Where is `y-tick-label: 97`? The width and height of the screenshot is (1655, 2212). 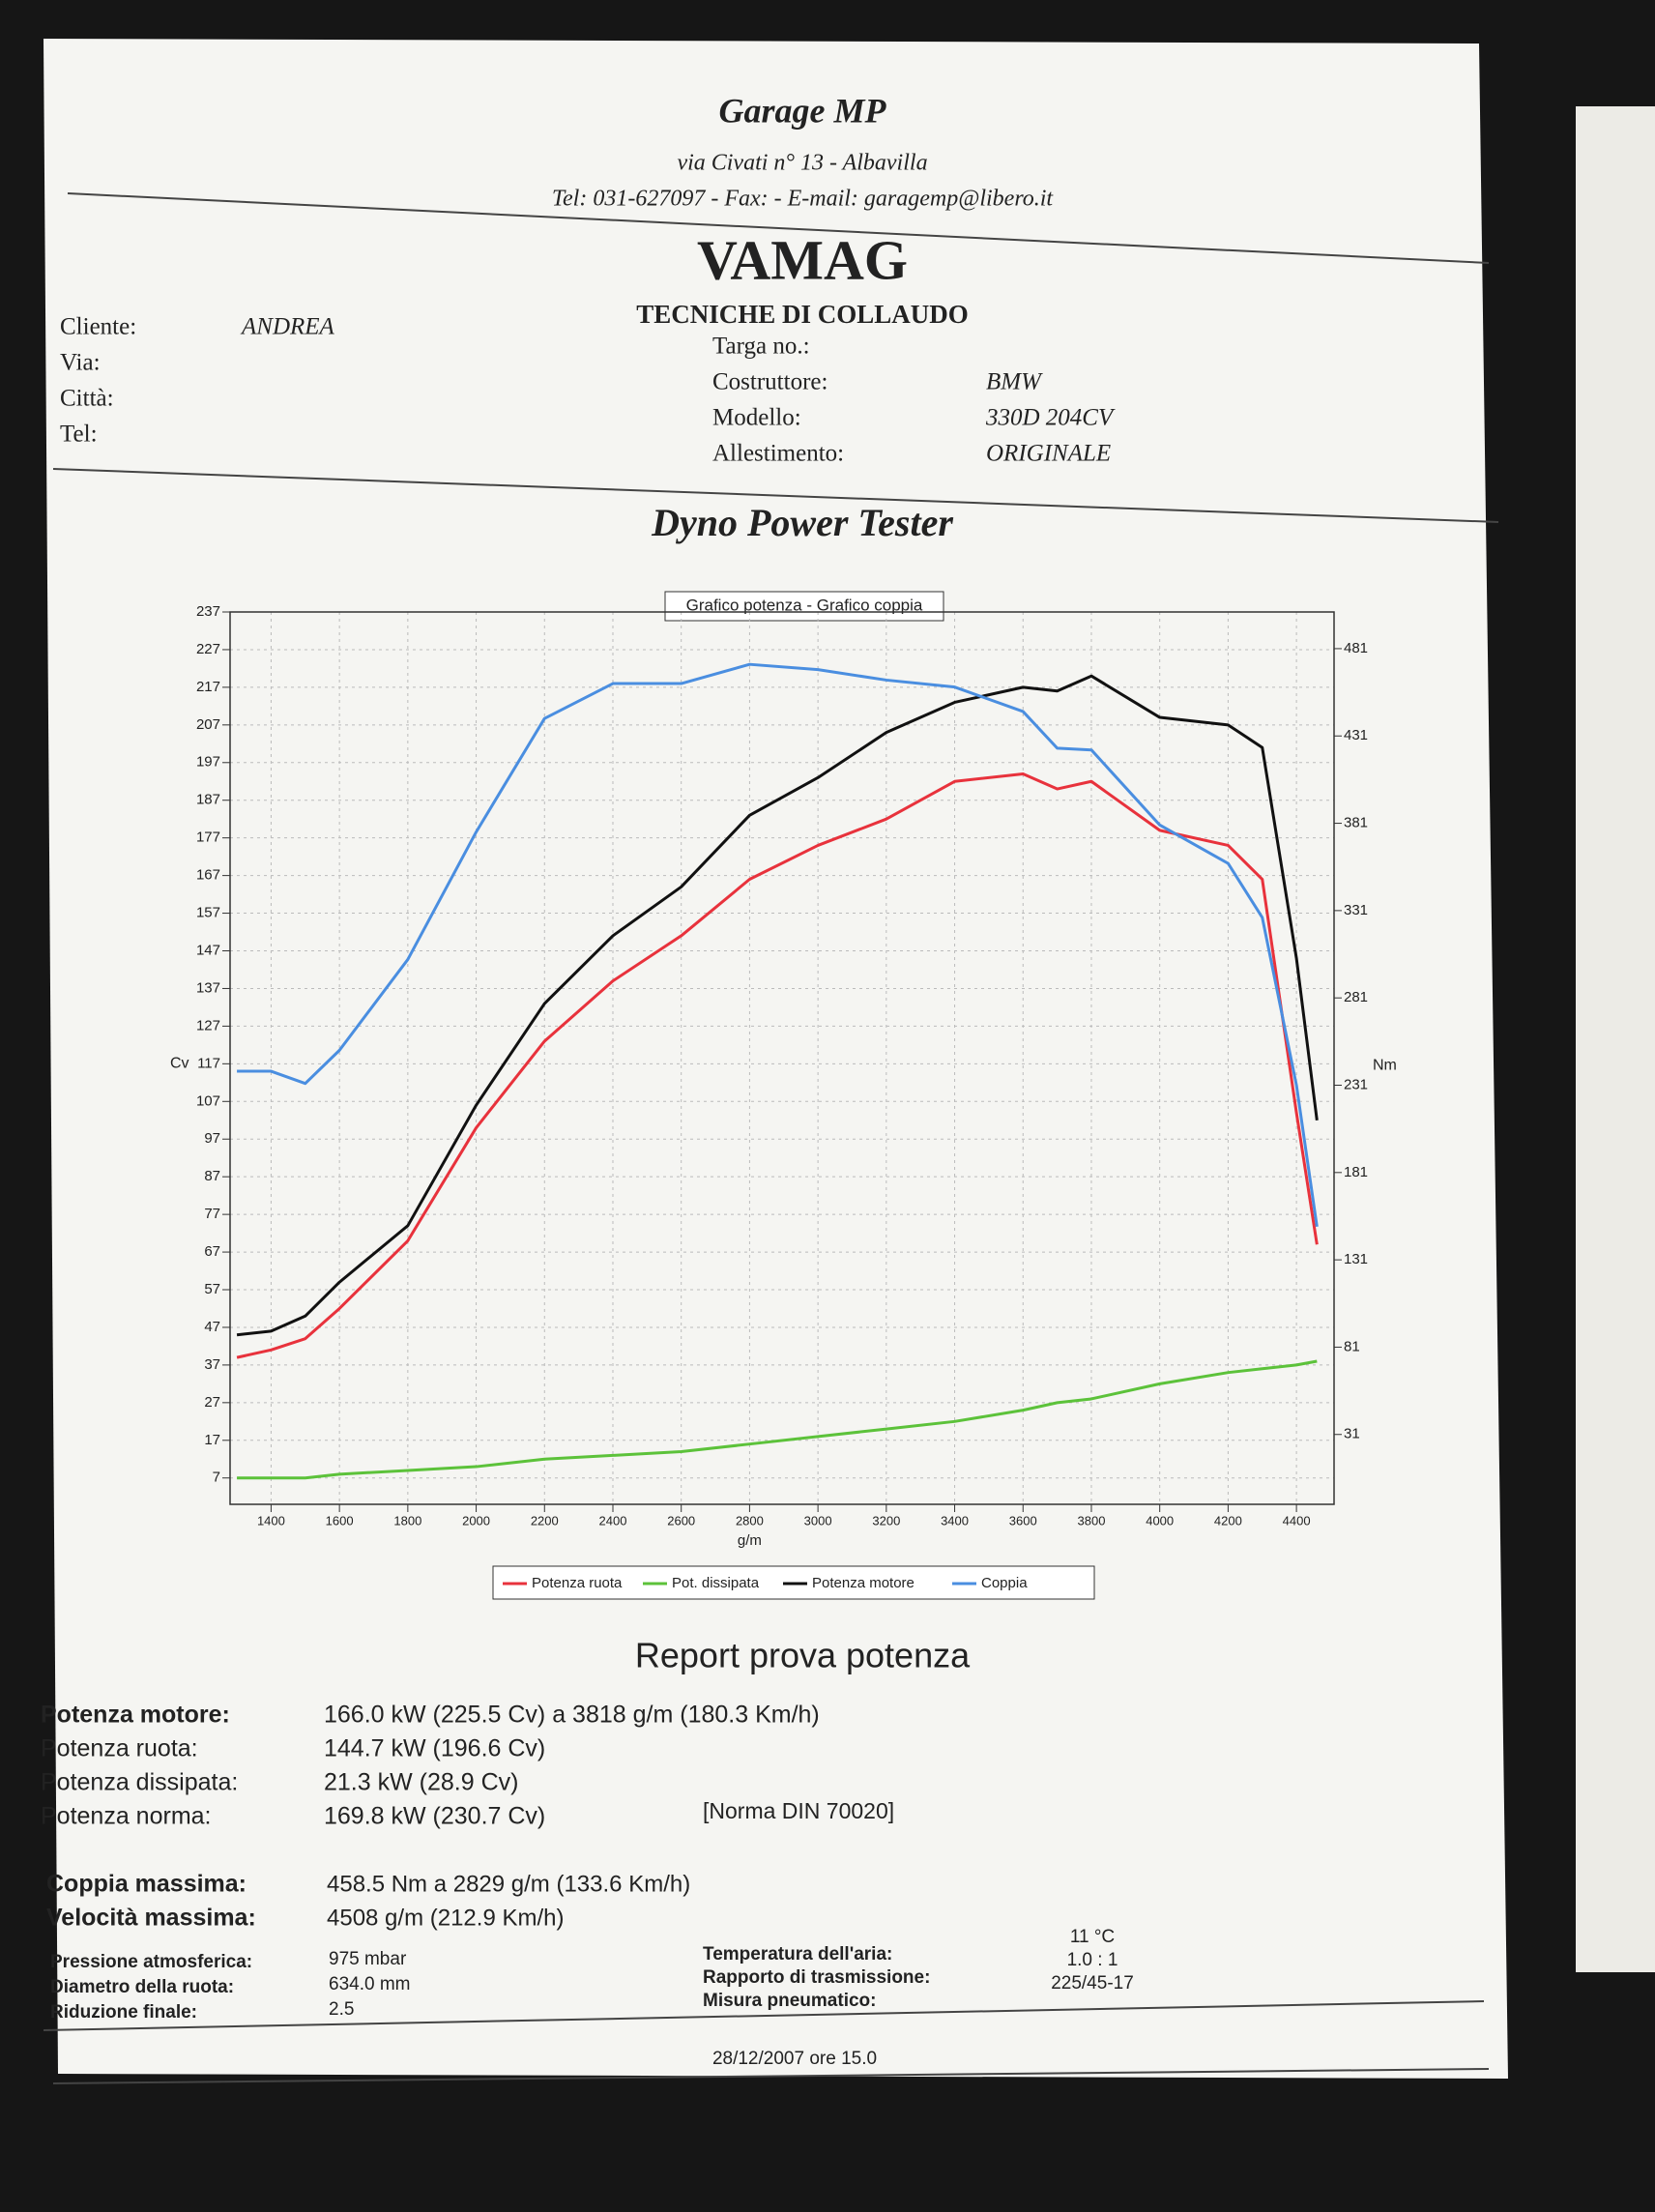
y-tick-label: 97 is located at coordinates (212, 1138).